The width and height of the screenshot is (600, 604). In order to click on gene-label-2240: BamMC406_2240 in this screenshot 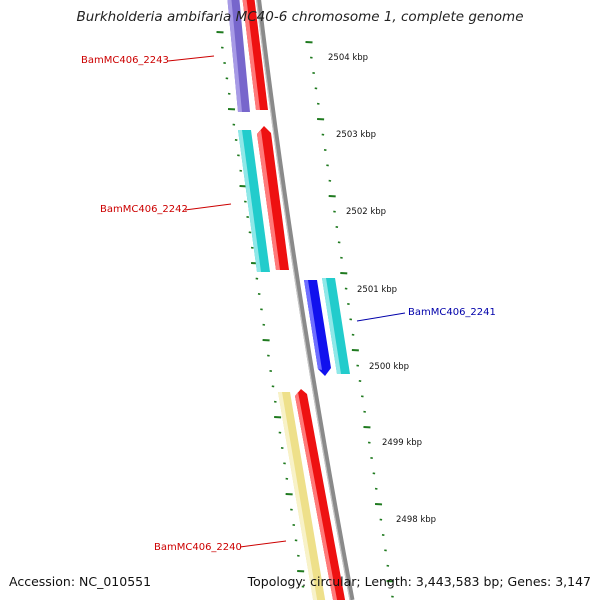, I will do `click(198, 547)`.